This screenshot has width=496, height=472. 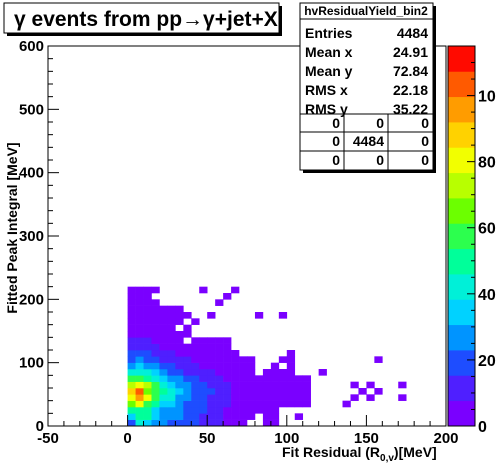 I want to click on y-tick-label: 0, so click(x=40, y=426).